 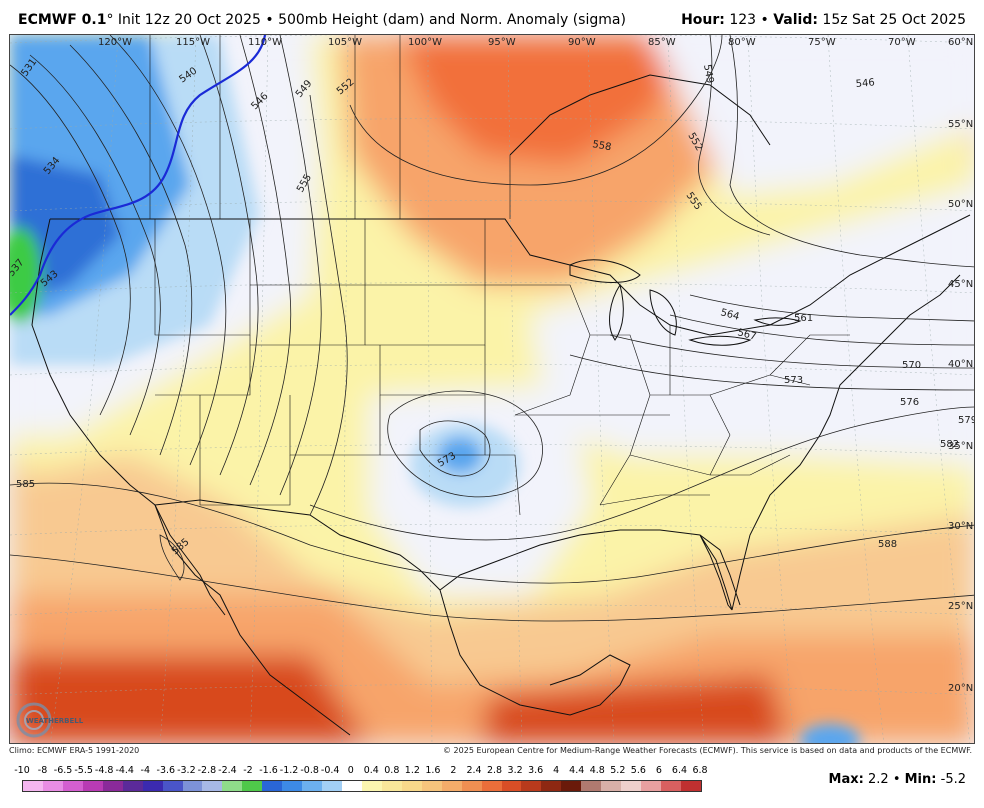 What do you see at coordinates (345, 42) in the screenshot?
I see `longitude-label: 105°W` at bounding box center [345, 42].